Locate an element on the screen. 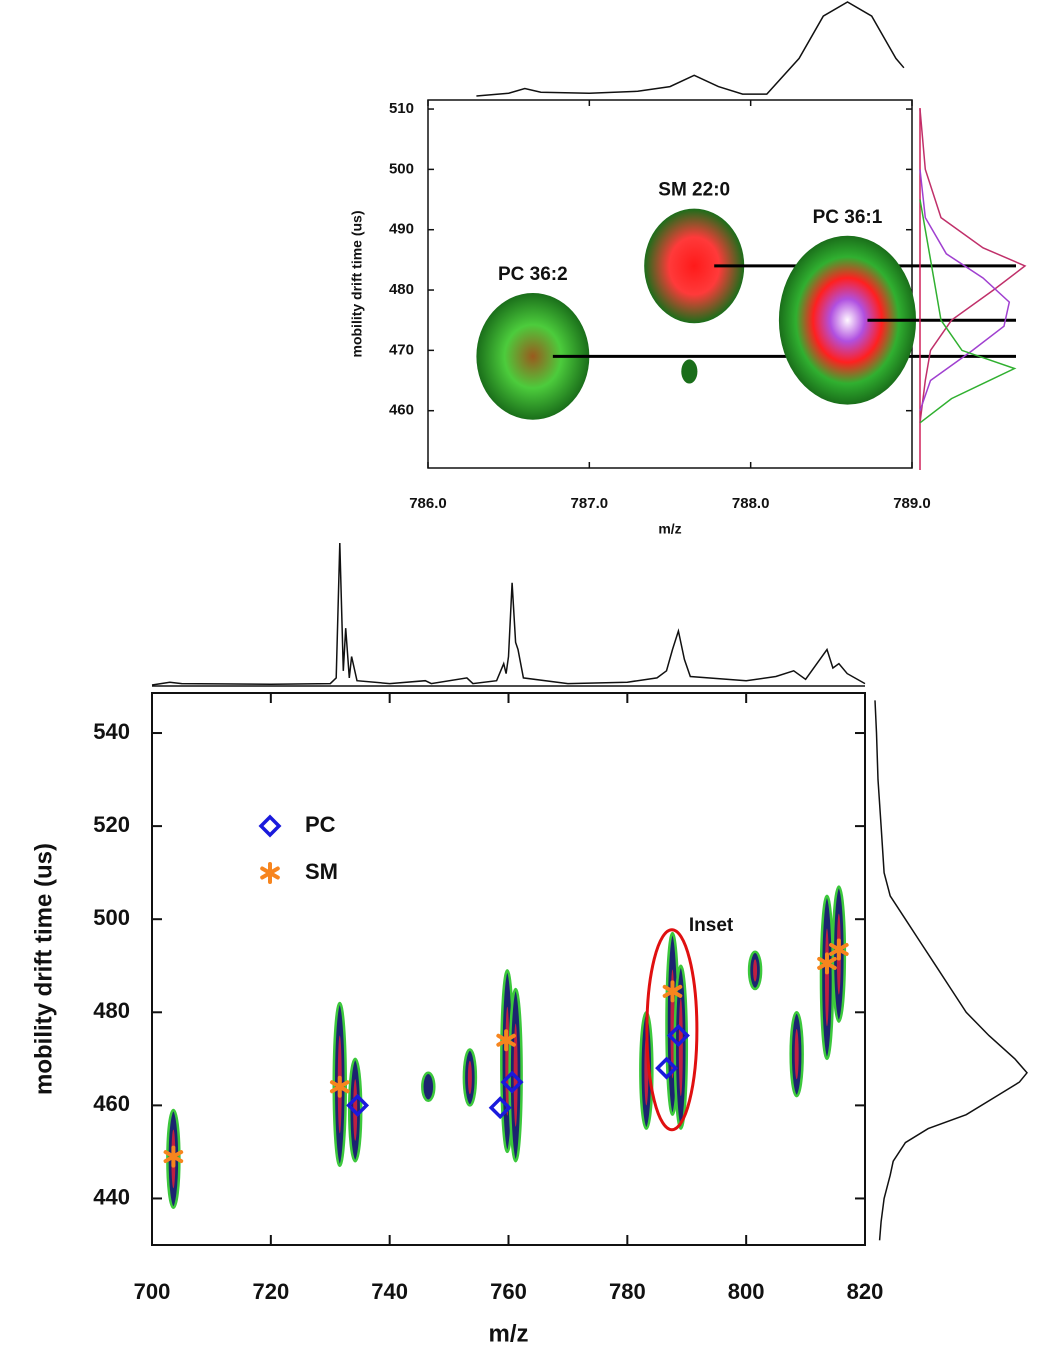  legend-label: SM is located at coordinates (321, 871).